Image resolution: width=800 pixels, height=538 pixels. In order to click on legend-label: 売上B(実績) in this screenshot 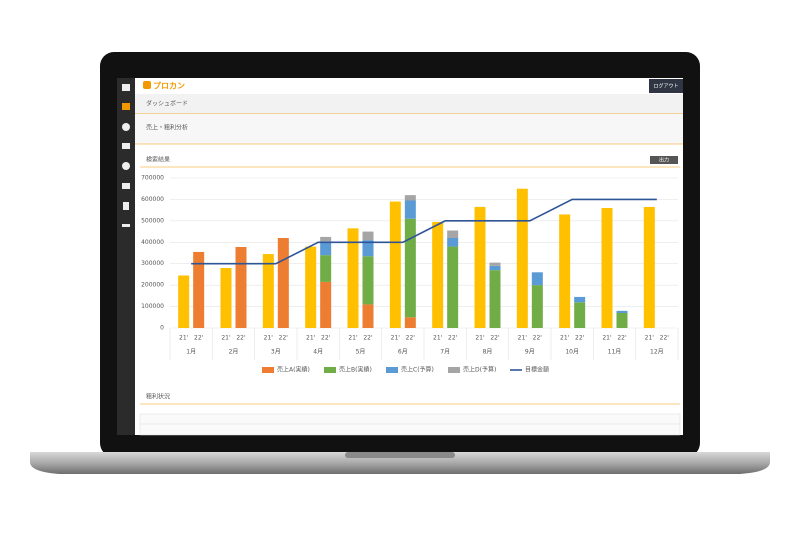, I will do `click(355, 370)`.